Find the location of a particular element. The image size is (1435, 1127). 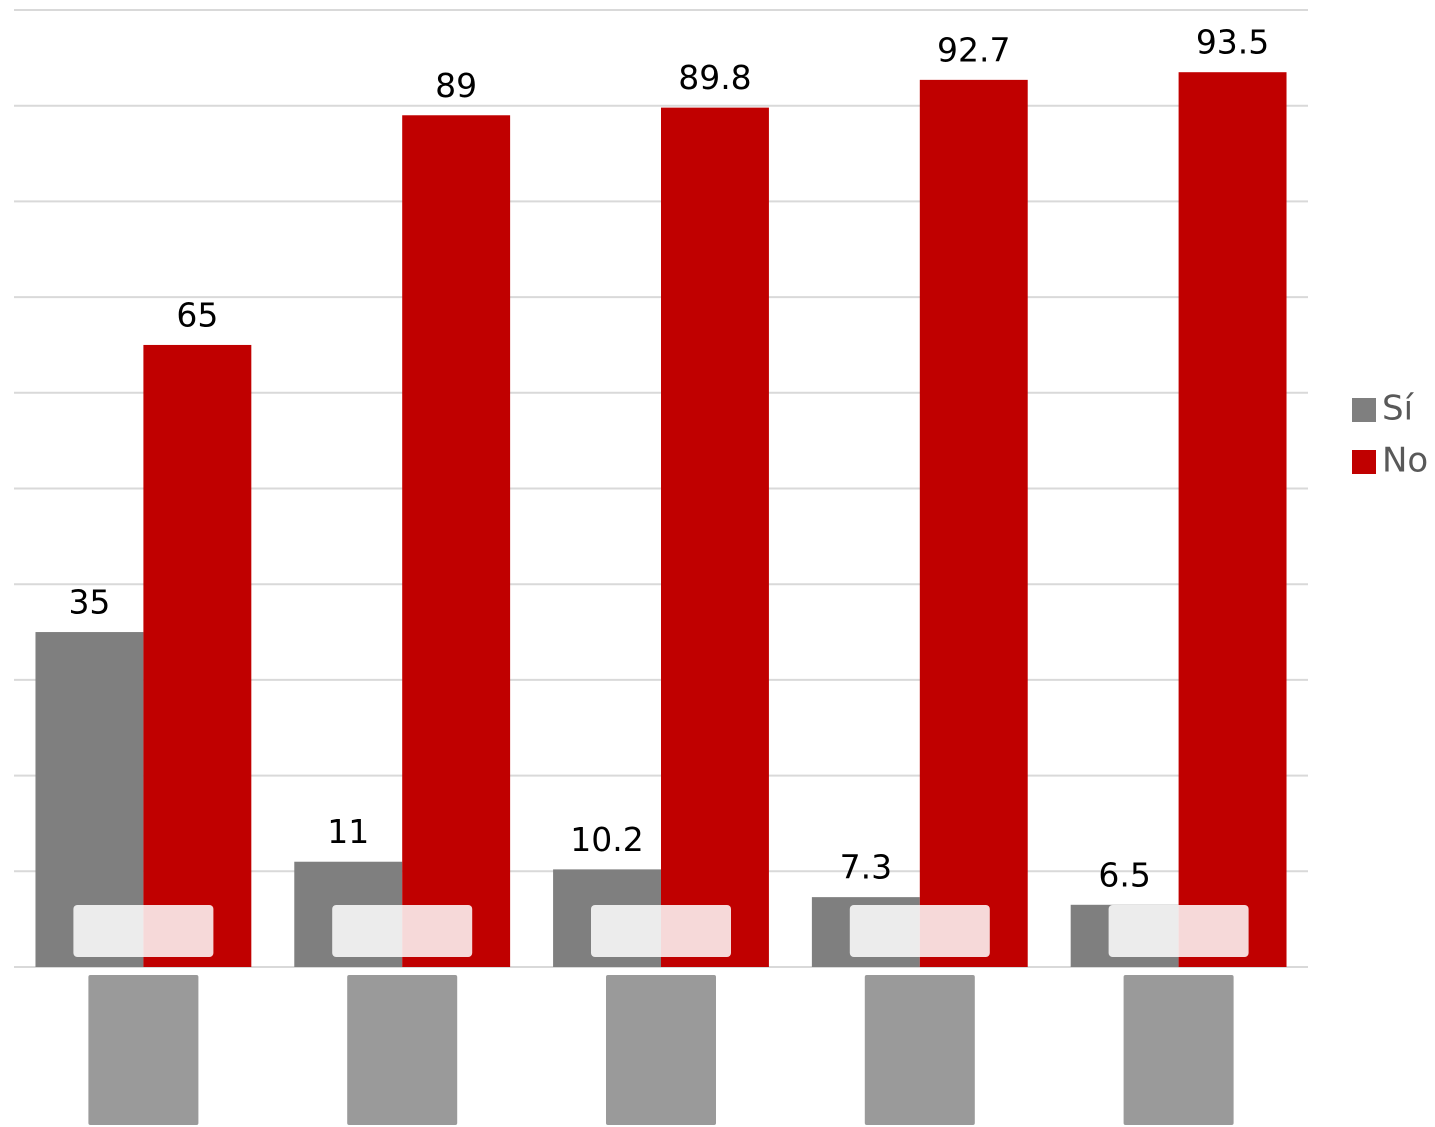

value-label: 89.8 is located at coordinates (714, 77).